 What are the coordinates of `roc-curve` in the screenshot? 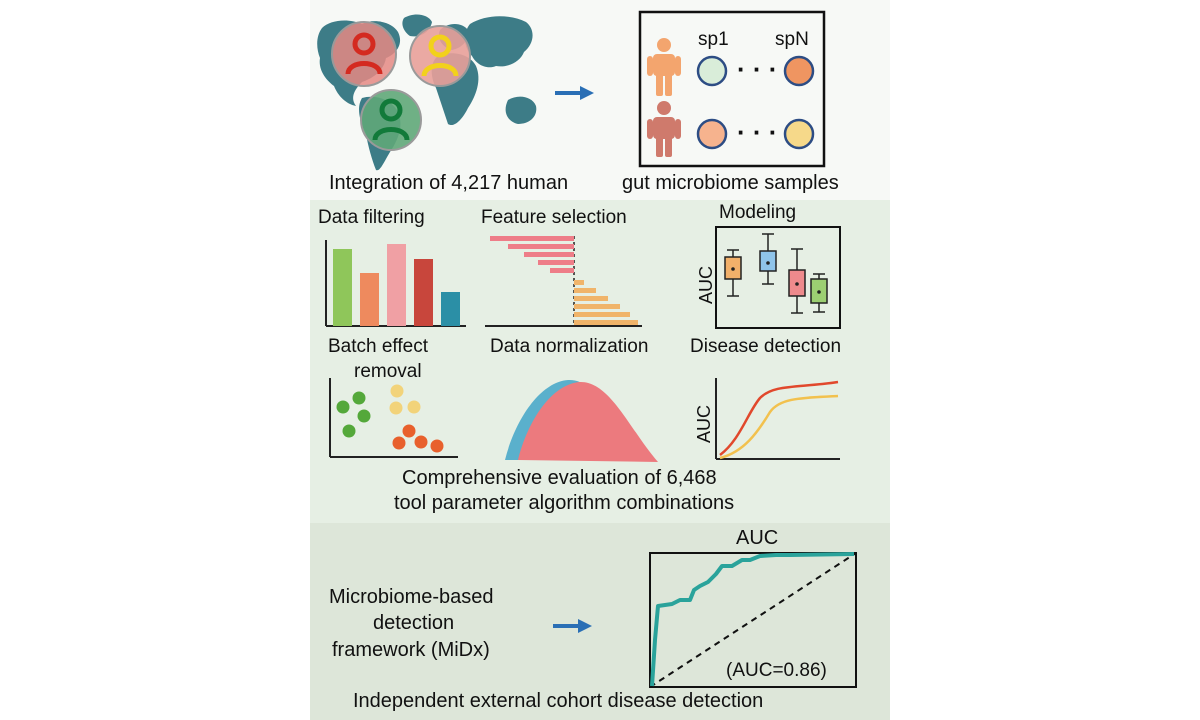 It's located at (752, 619).